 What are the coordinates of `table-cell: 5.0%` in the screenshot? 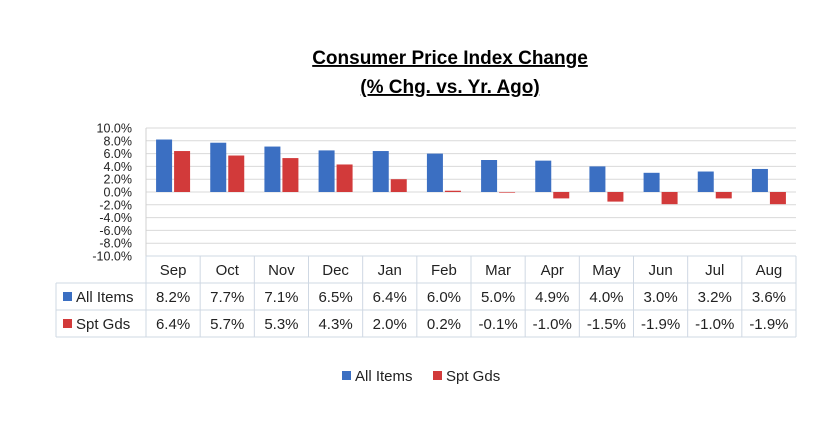 It's located at (498, 297).